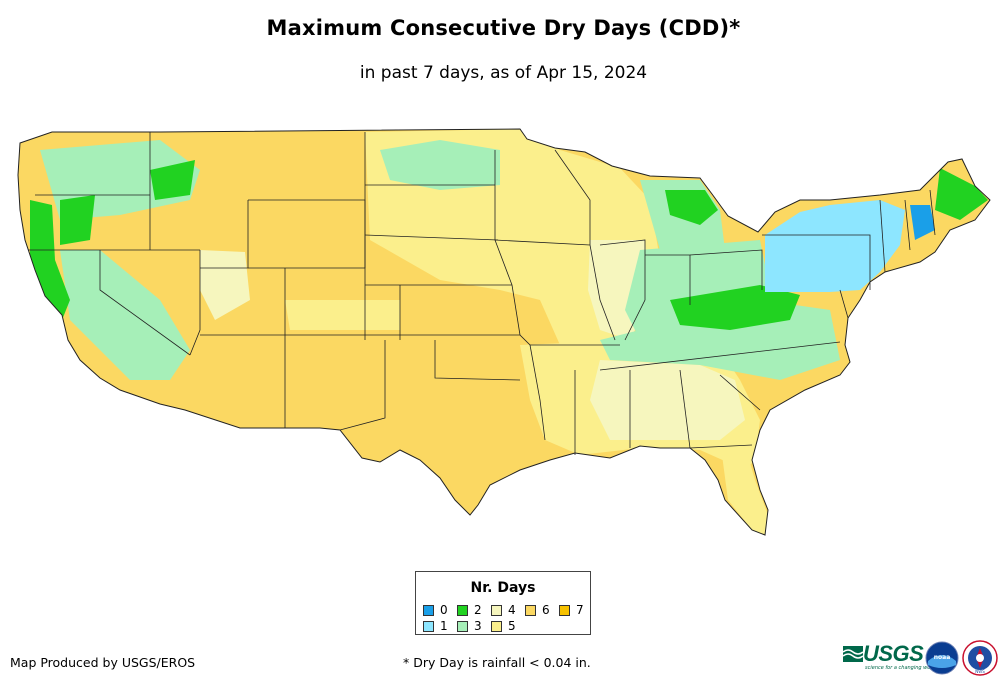 This screenshot has height=691, width=1007. What do you see at coordinates (503, 610) in the screenshot?
I see `legend-item-4: 4` at bounding box center [503, 610].